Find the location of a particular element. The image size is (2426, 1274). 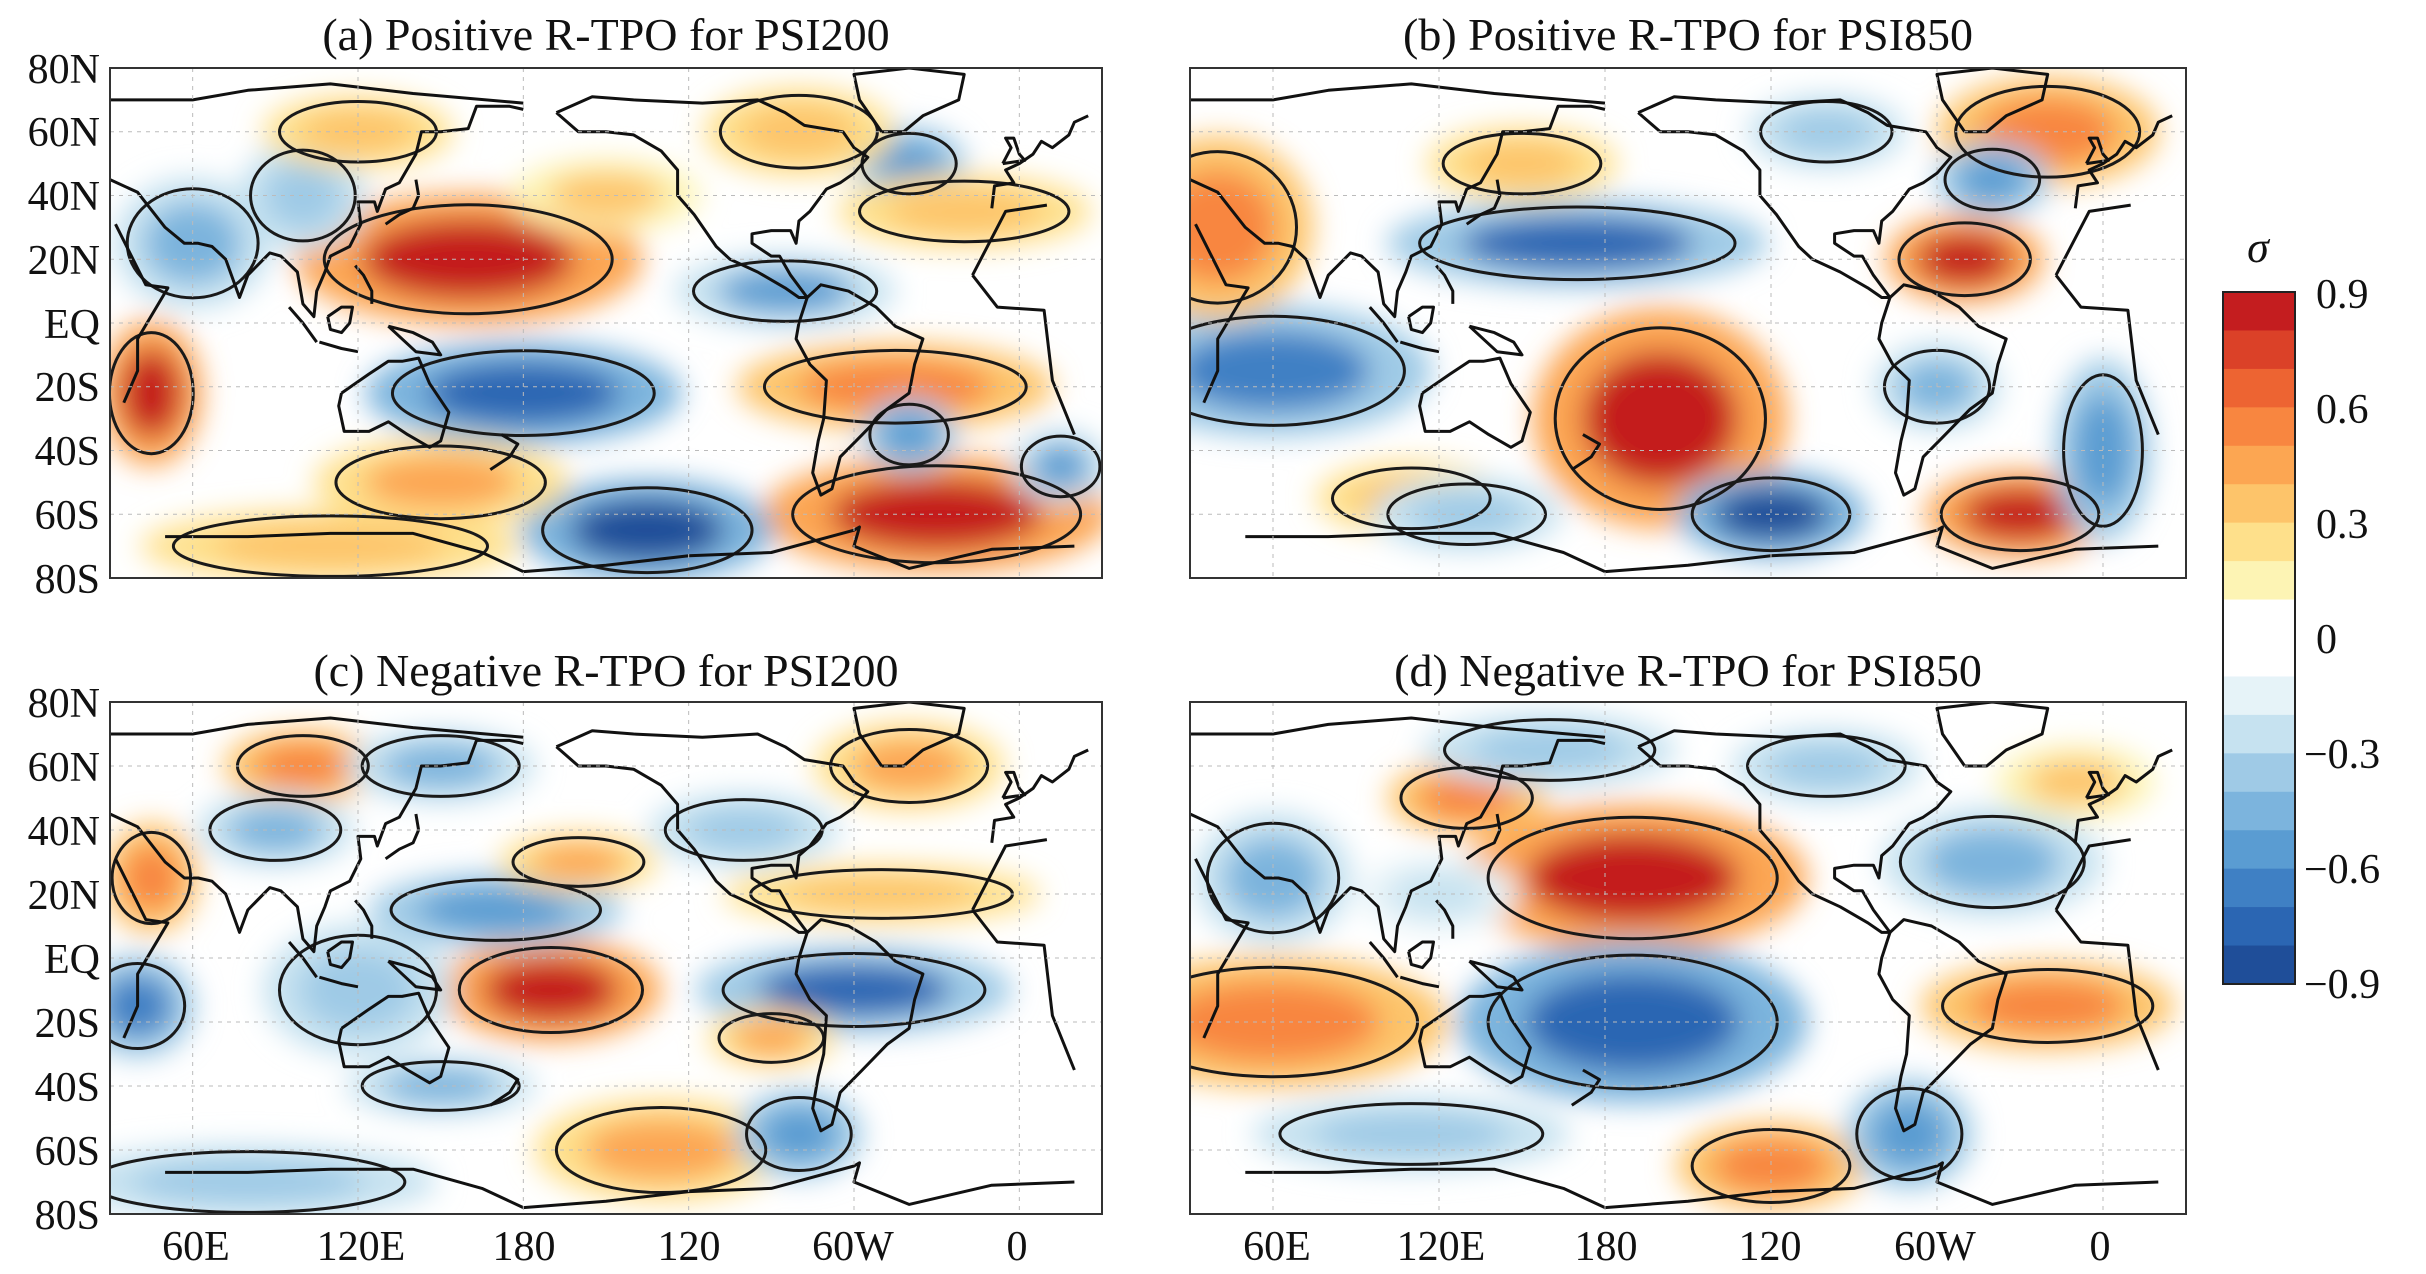

lat-label: EQ is located at coordinates (72, 960).